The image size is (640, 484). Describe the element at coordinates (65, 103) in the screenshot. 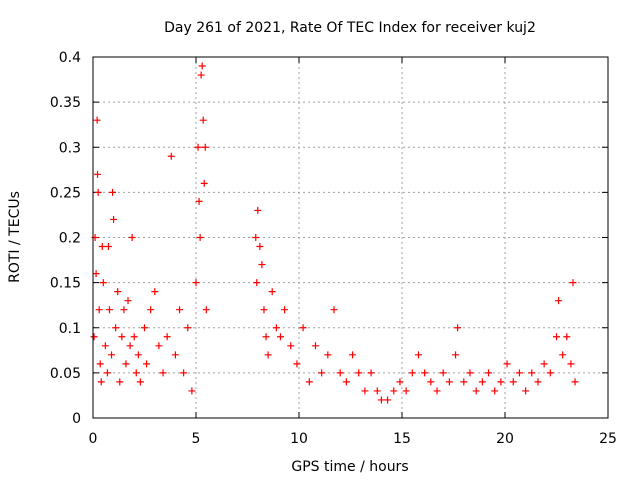

I see `y-tick-label: 0.35` at that location.